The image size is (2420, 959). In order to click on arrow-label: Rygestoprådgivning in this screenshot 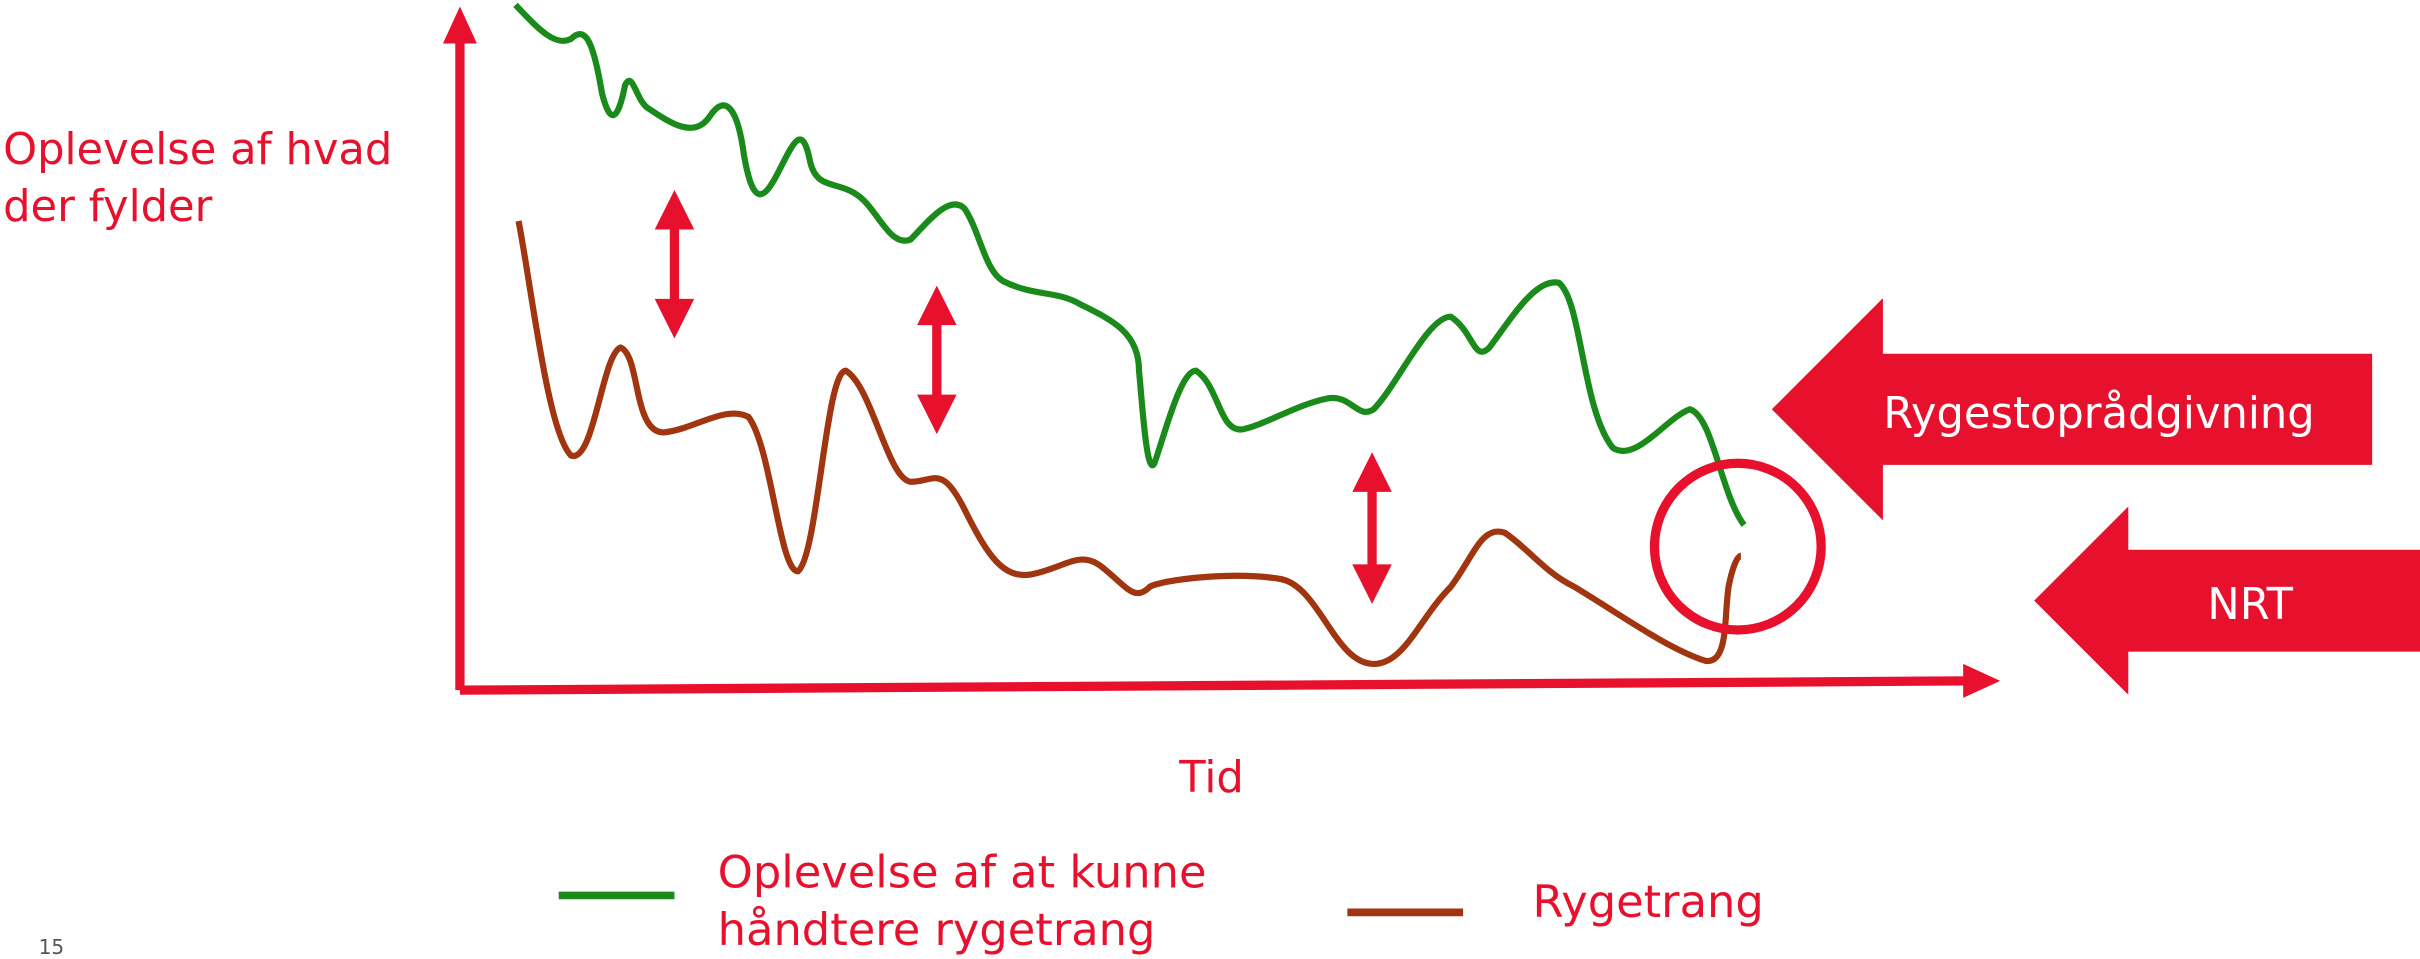, I will do `click(2098, 414)`.